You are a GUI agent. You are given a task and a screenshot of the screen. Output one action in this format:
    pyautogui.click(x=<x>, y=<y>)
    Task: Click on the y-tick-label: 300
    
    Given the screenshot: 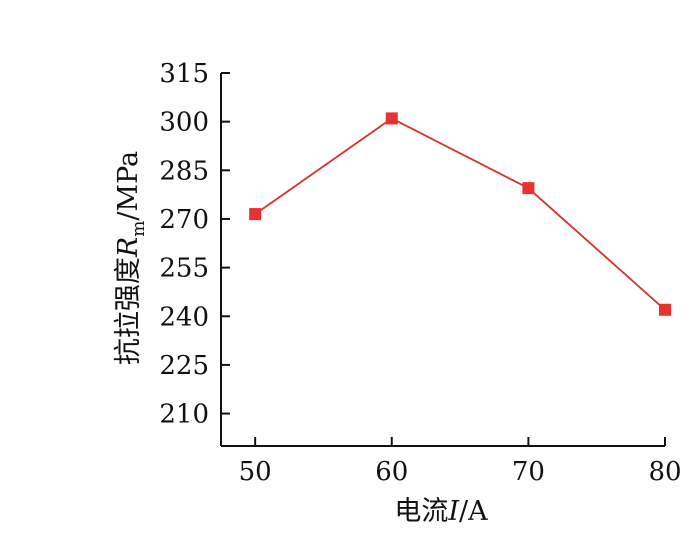 What is the action you would take?
    pyautogui.click(x=184, y=123)
    